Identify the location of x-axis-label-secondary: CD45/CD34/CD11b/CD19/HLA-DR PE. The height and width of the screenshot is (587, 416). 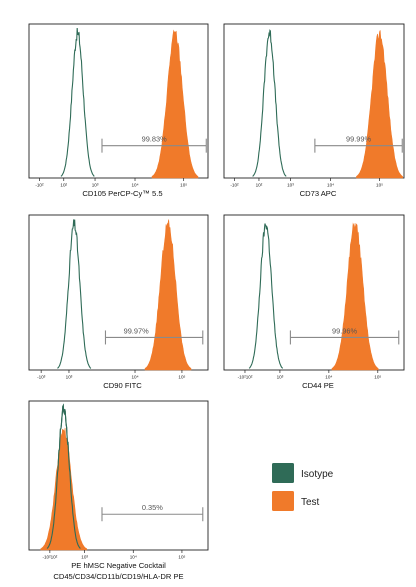
(118, 576).